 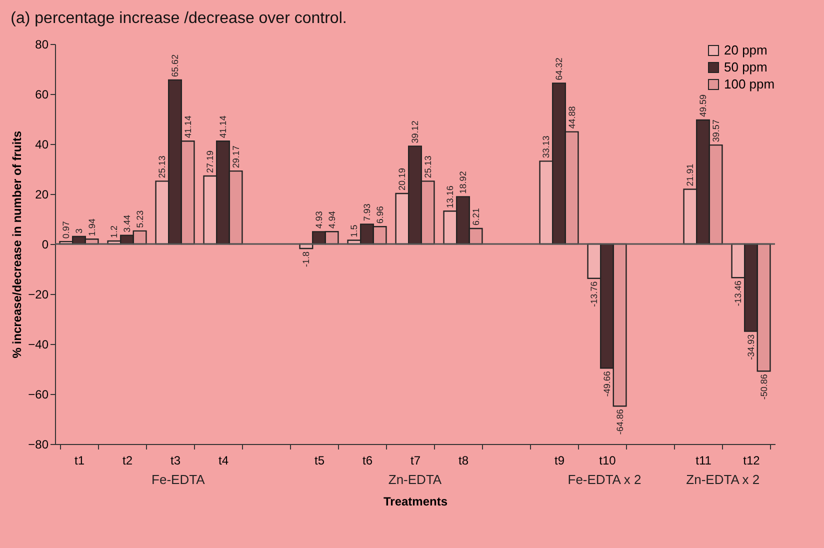 What do you see at coordinates (704, 461) in the screenshot?
I see `x-tick-label: t11` at bounding box center [704, 461].